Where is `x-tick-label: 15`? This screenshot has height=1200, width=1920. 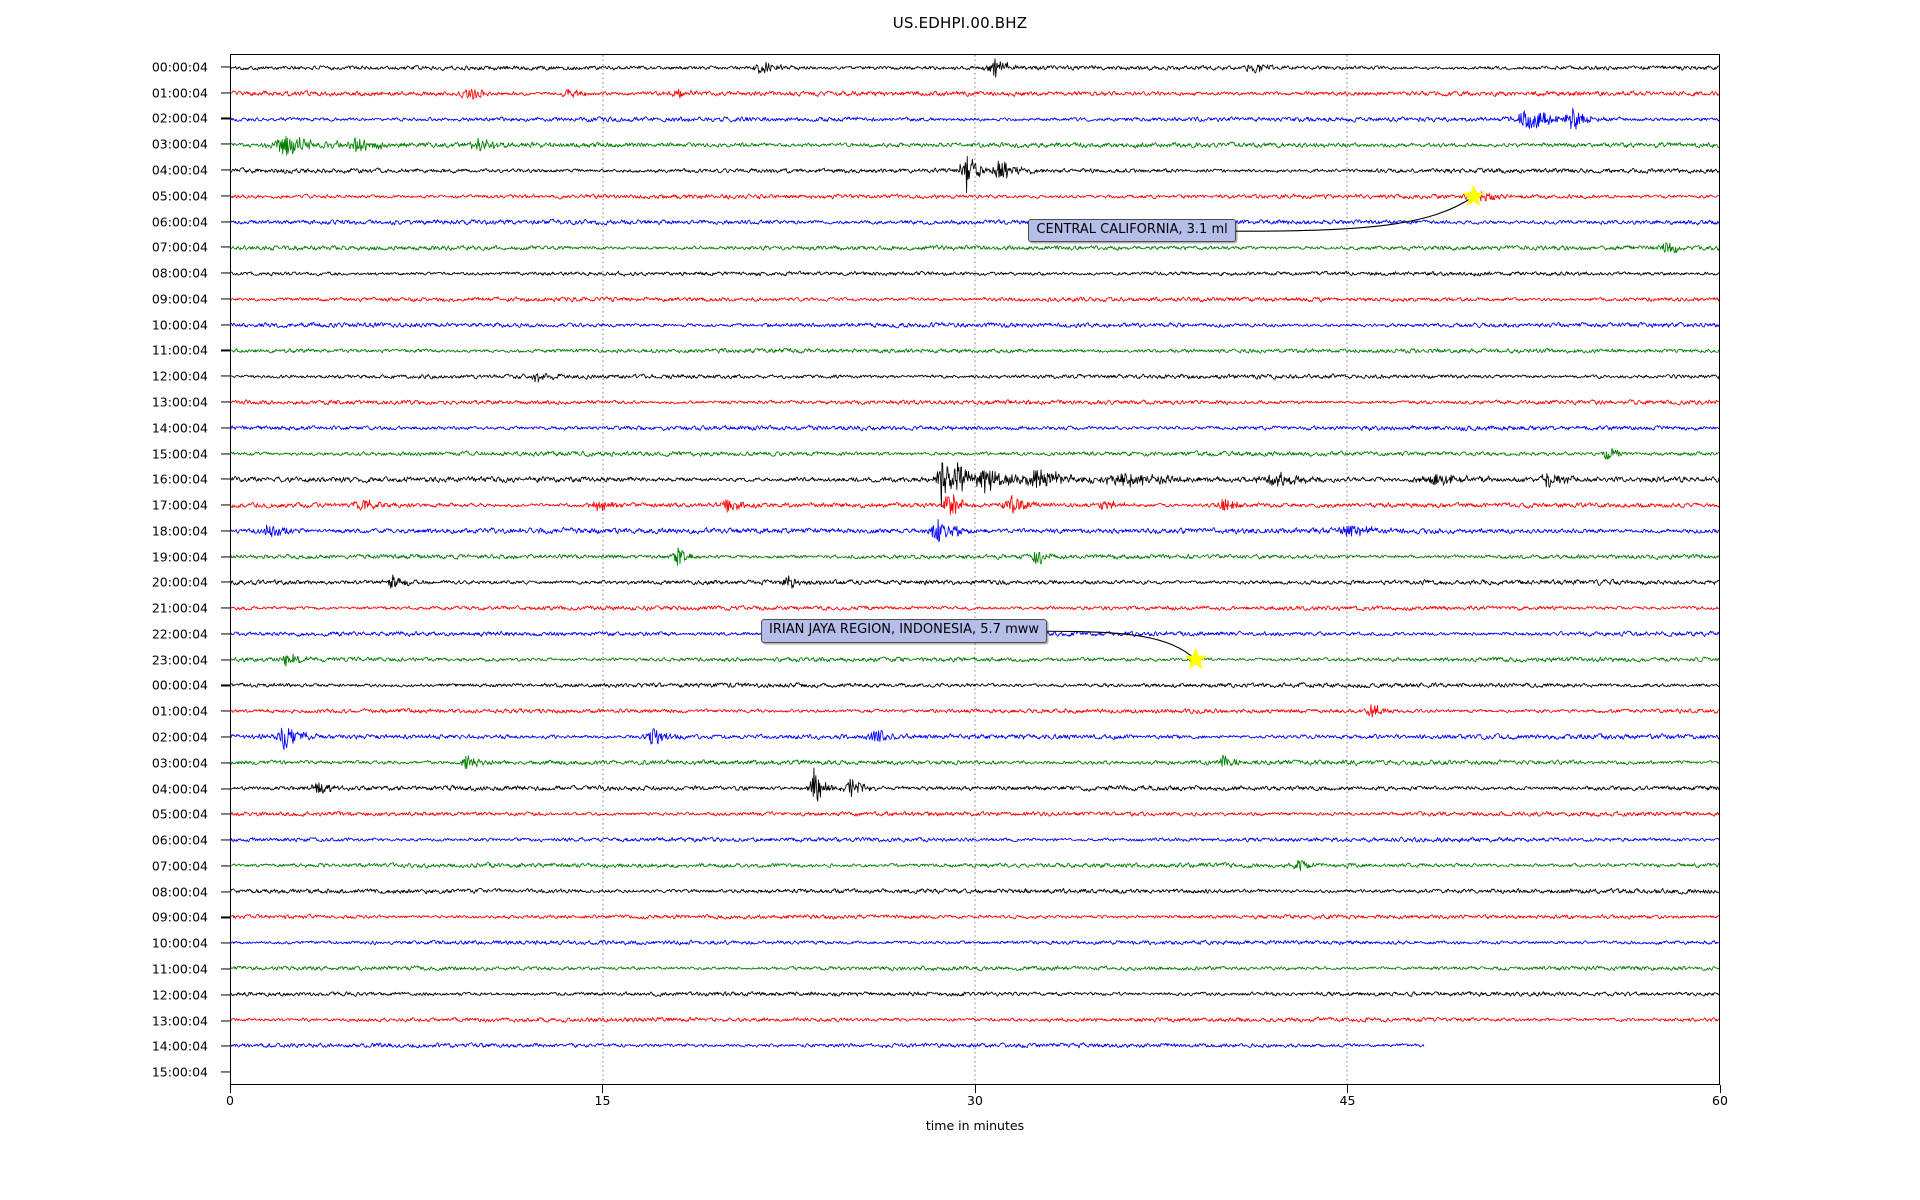
x-tick-label: 15 is located at coordinates (602, 1100).